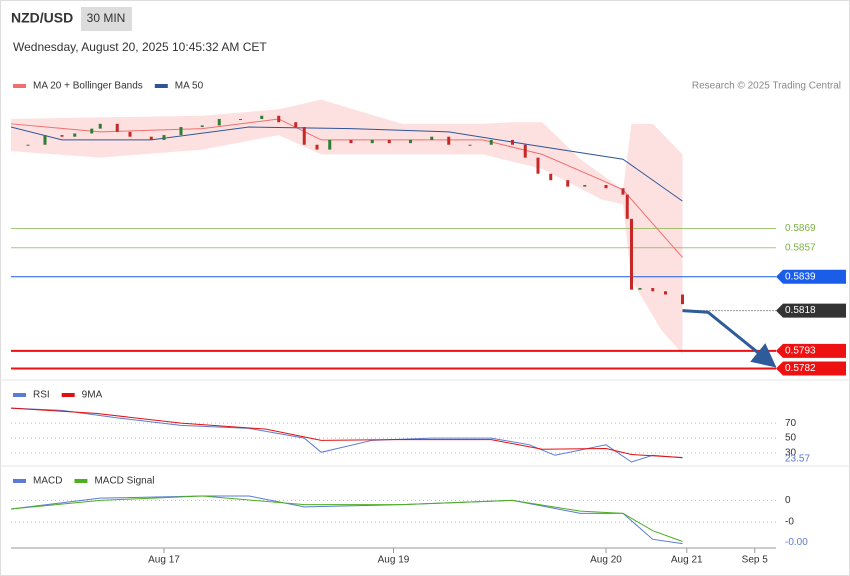  Describe the element at coordinates (800, 350) in the screenshot. I see `level-label: 0.5793` at that location.